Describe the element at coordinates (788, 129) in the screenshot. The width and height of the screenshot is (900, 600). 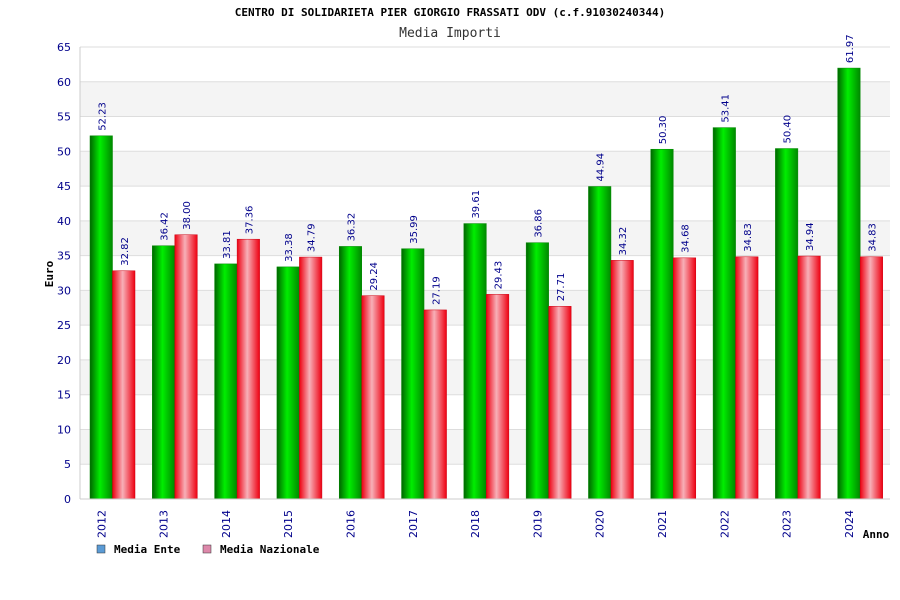
I see `value-label: 50.40` at that location.